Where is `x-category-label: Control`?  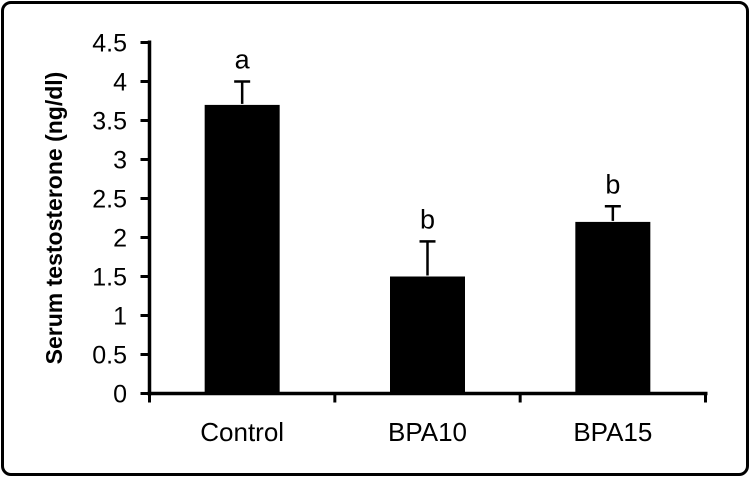 x-category-label: Control is located at coordinates (242, 432).